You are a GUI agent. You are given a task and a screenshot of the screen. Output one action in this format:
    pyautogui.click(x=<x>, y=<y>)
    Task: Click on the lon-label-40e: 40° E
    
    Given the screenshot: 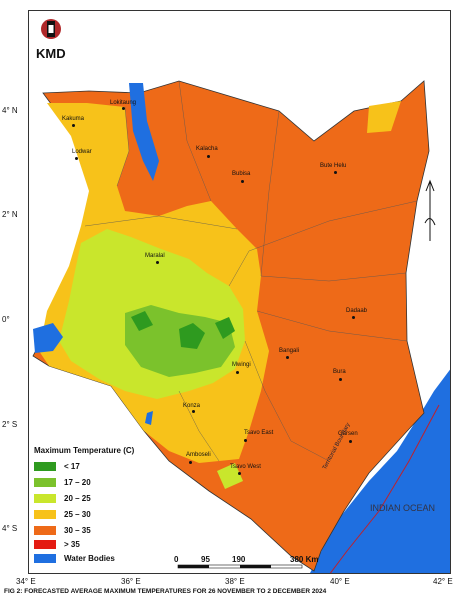 What is the action you would take?
    pyautogui.click(x=340, y=581)
    